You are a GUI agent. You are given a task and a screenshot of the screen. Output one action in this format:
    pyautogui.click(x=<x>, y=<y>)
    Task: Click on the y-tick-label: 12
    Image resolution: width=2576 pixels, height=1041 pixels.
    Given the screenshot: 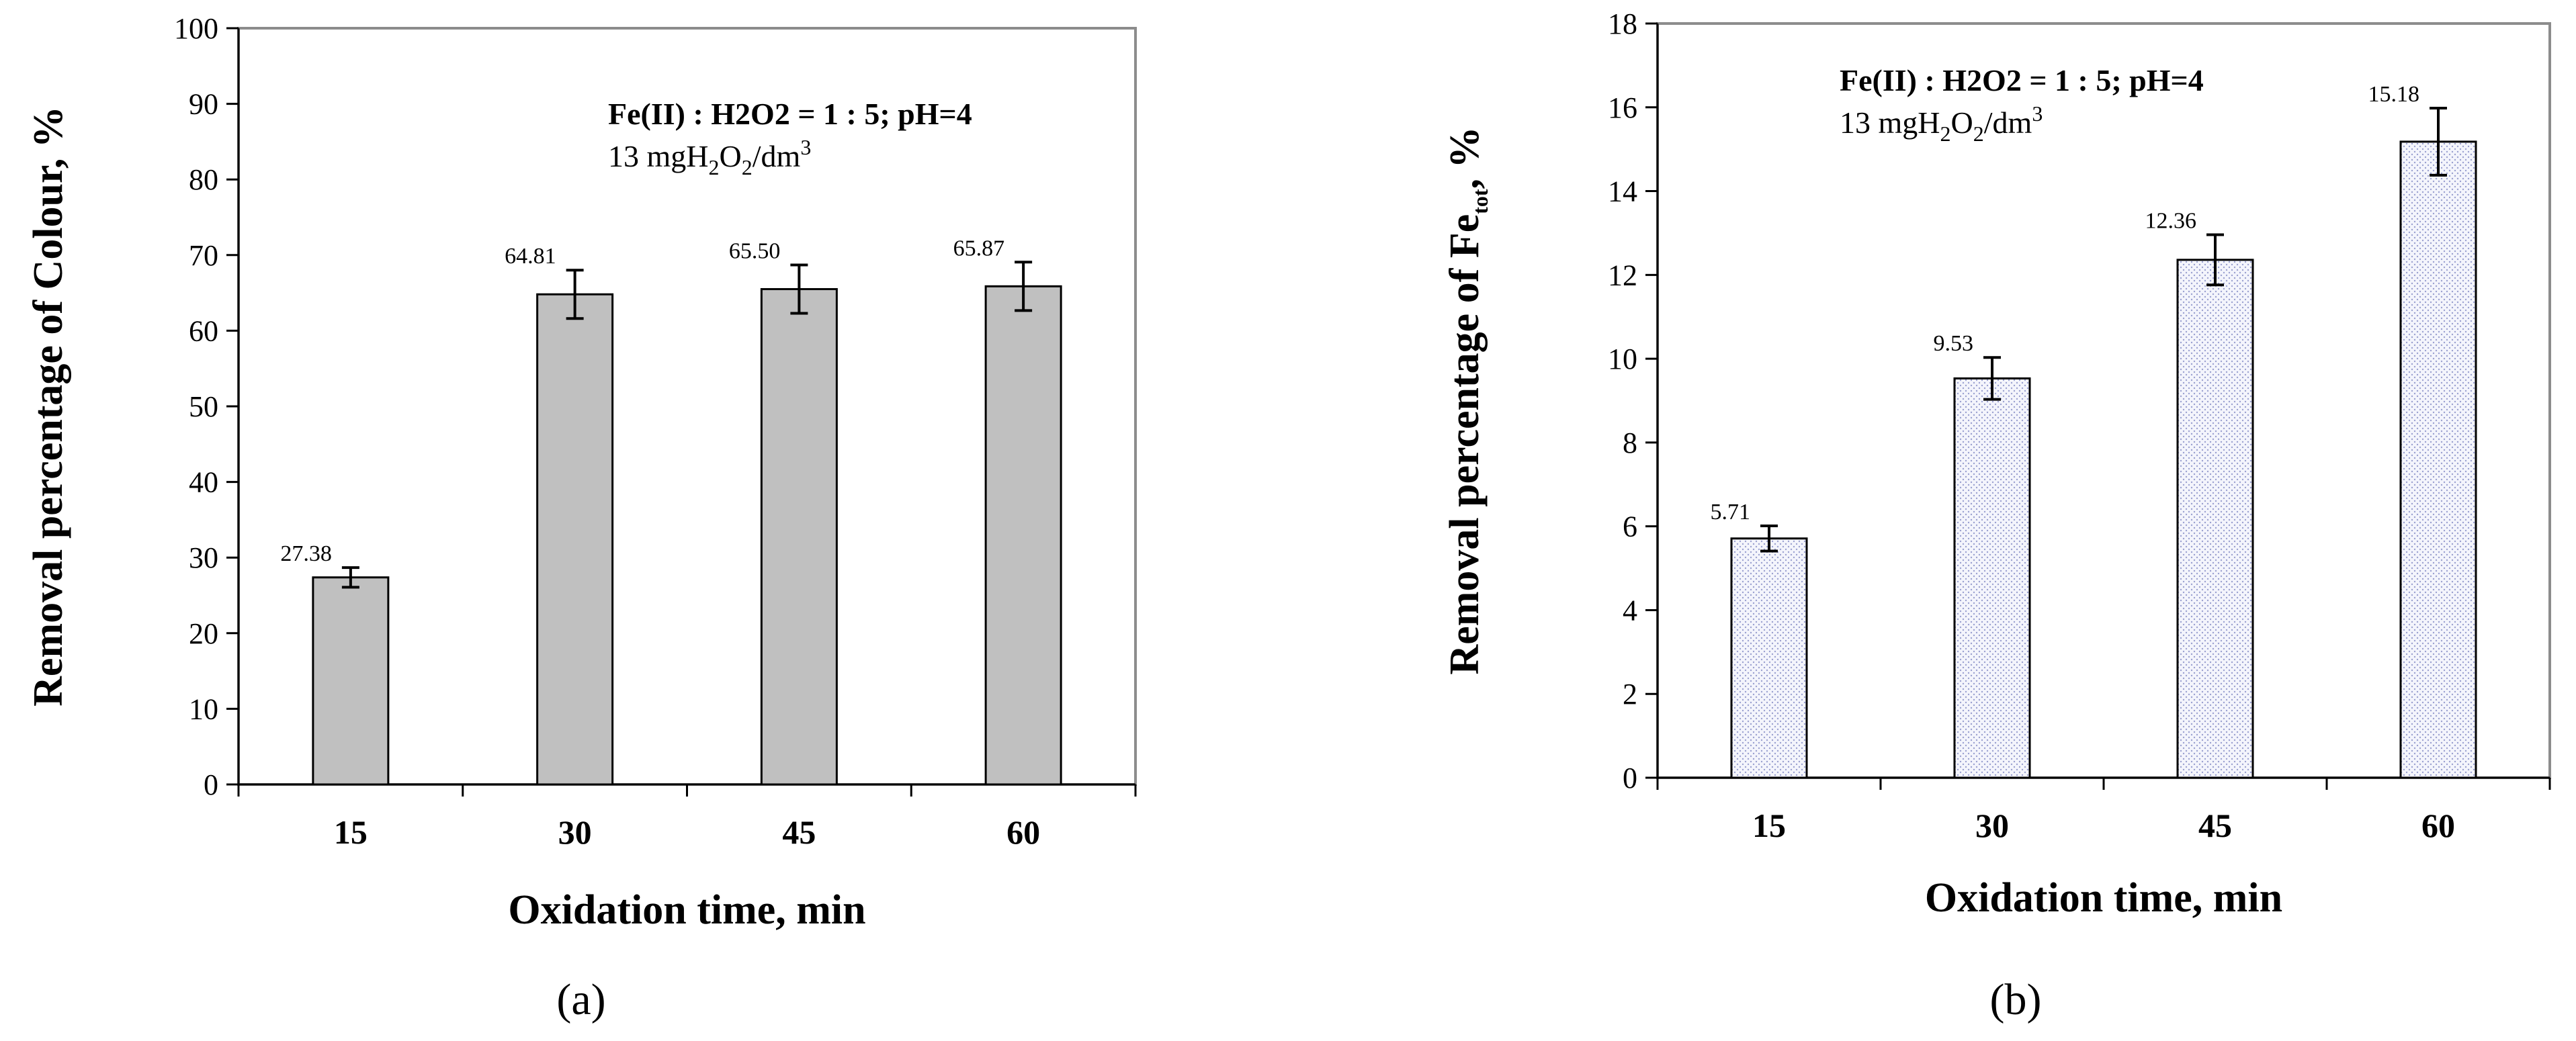 What is the action you would take?
    pyautogui.click(x=1622, y=275)
    